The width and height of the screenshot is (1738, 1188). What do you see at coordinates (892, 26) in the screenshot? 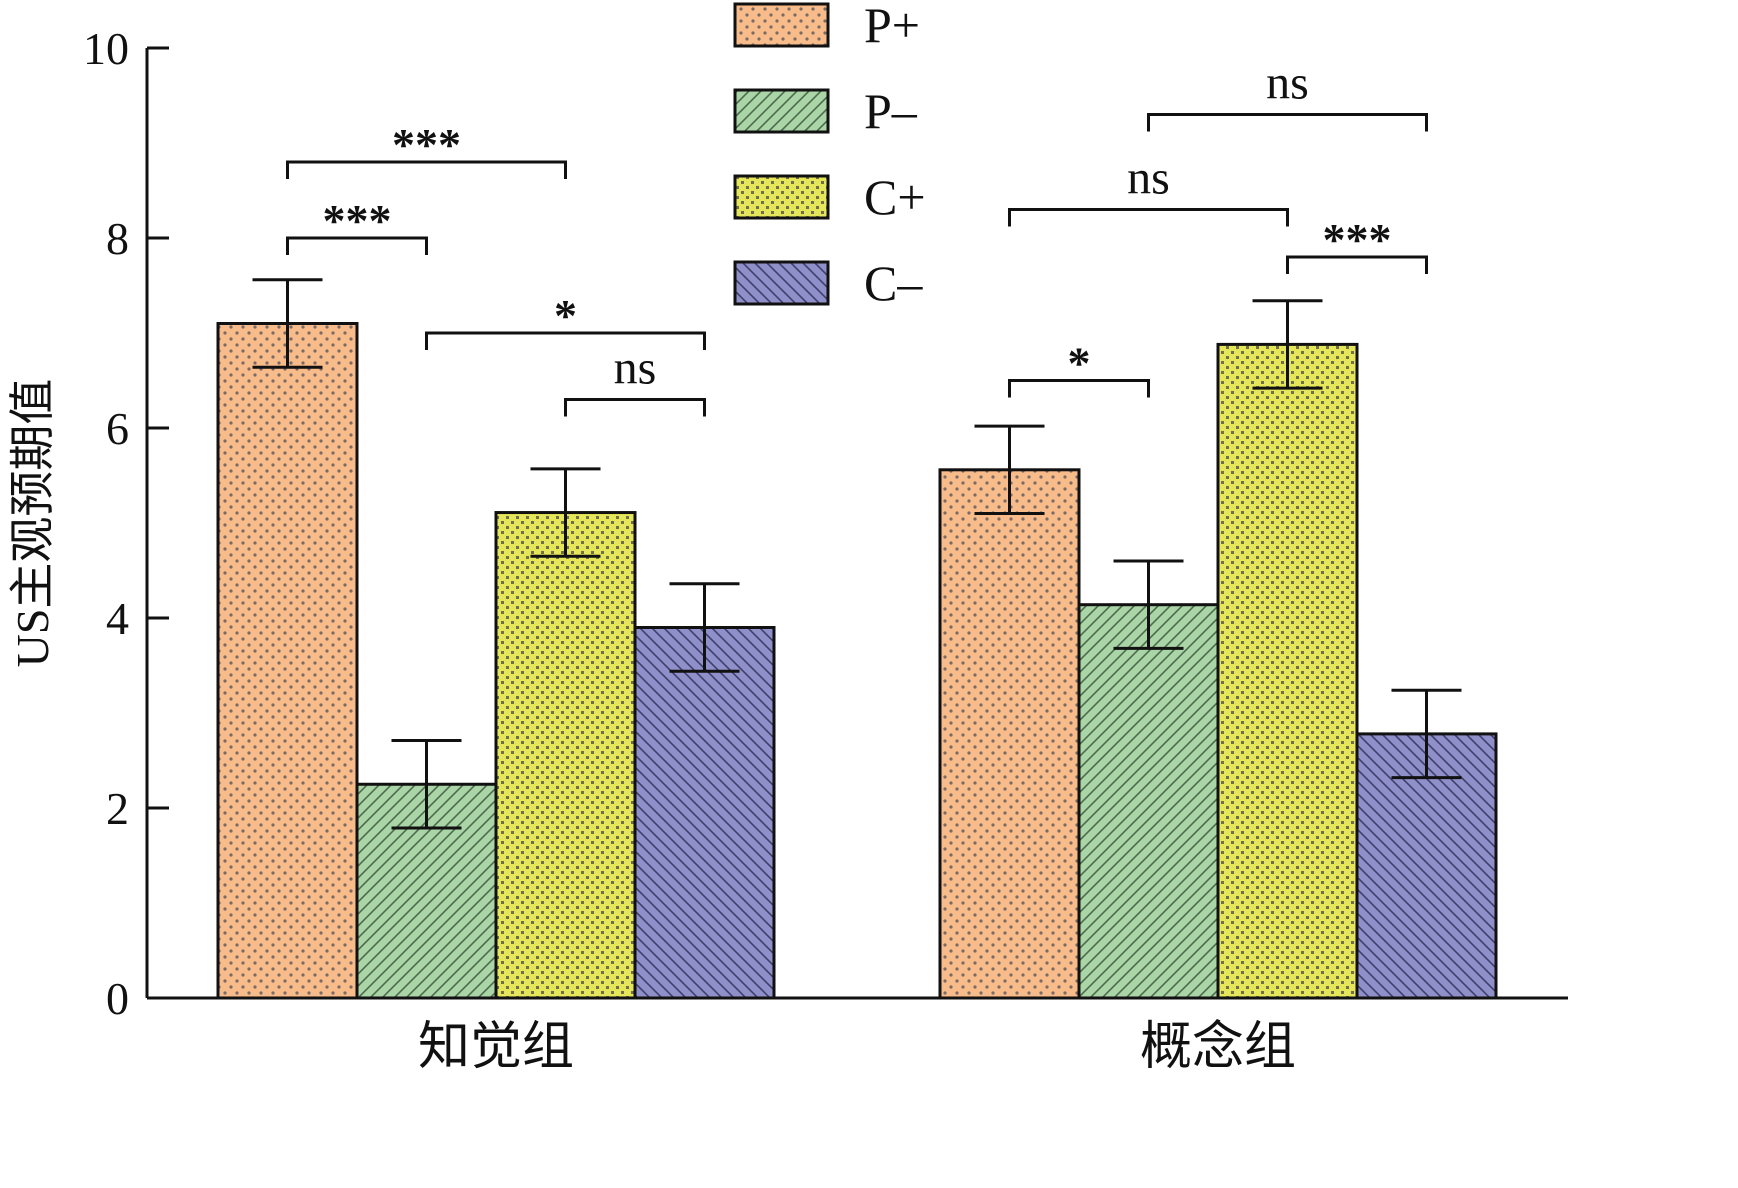
I see `legend-label: P+` at bounding box center [892, 26].